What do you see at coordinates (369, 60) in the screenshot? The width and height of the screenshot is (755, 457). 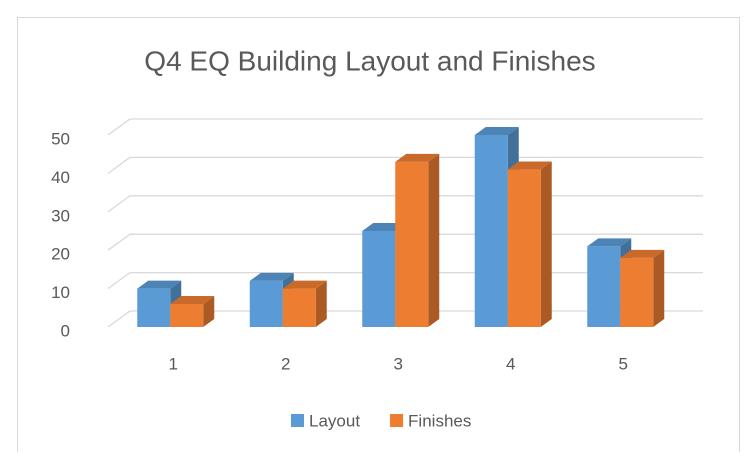 I see `chart-title: Q4 EQ Building Layout and Finishes` at bounding box center [369, 60].